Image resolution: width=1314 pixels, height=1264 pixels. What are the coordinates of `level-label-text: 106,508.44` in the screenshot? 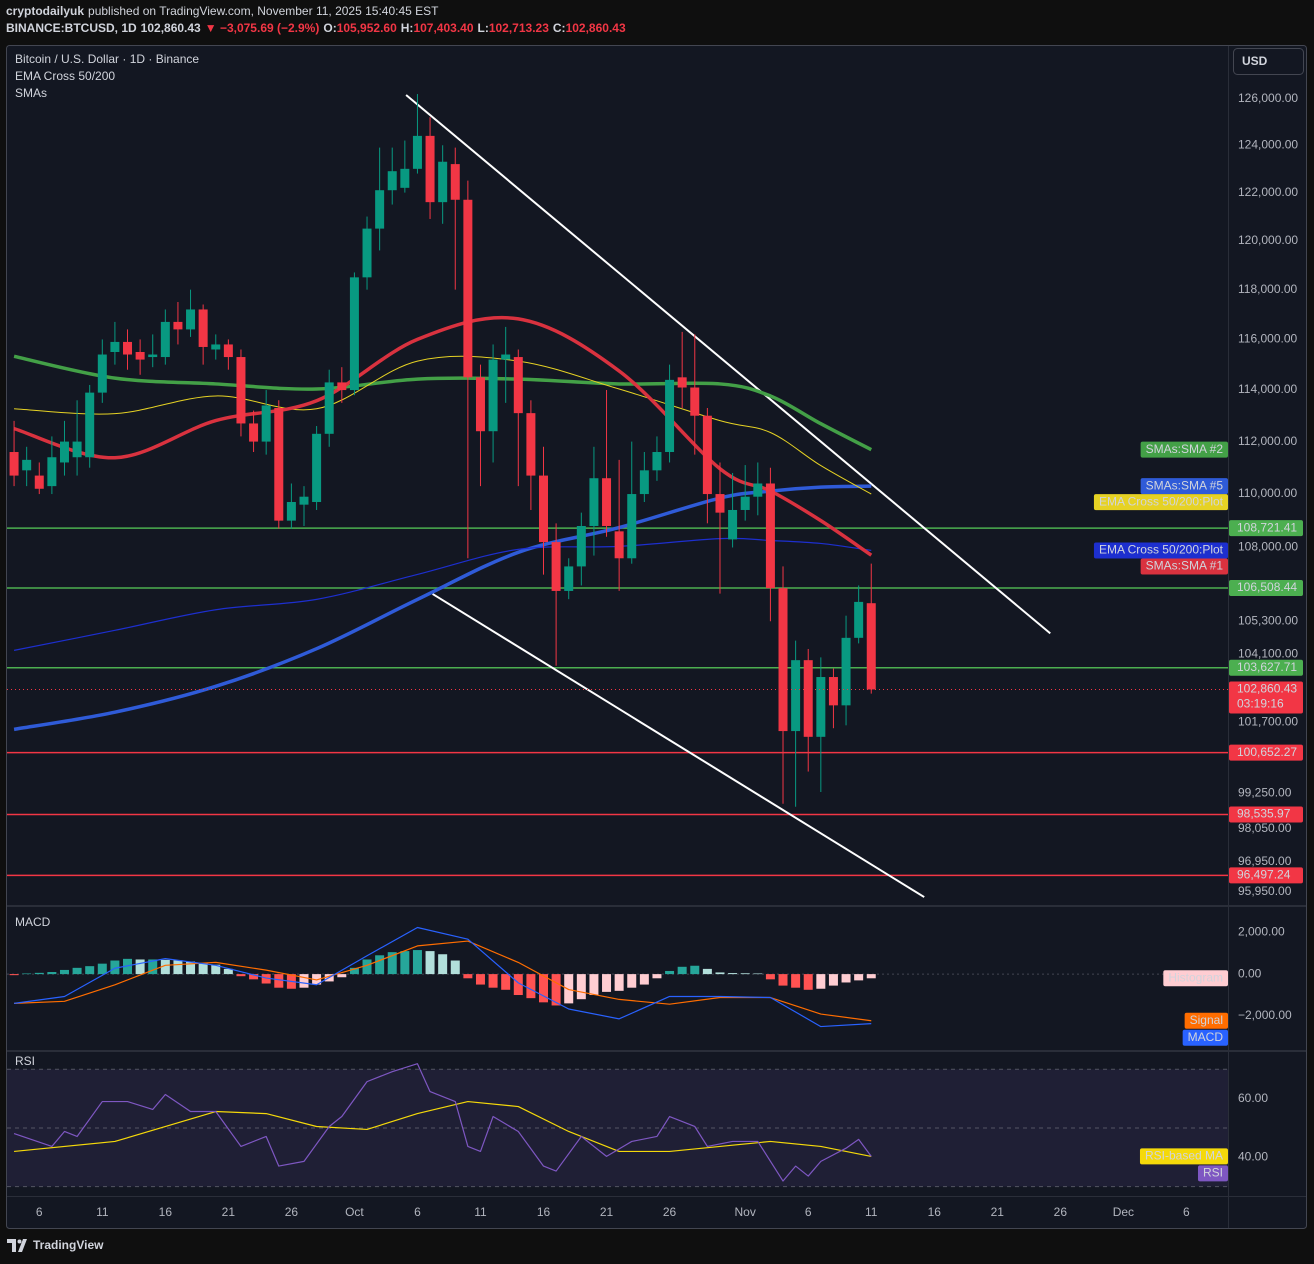 It's located at (1267, 587).